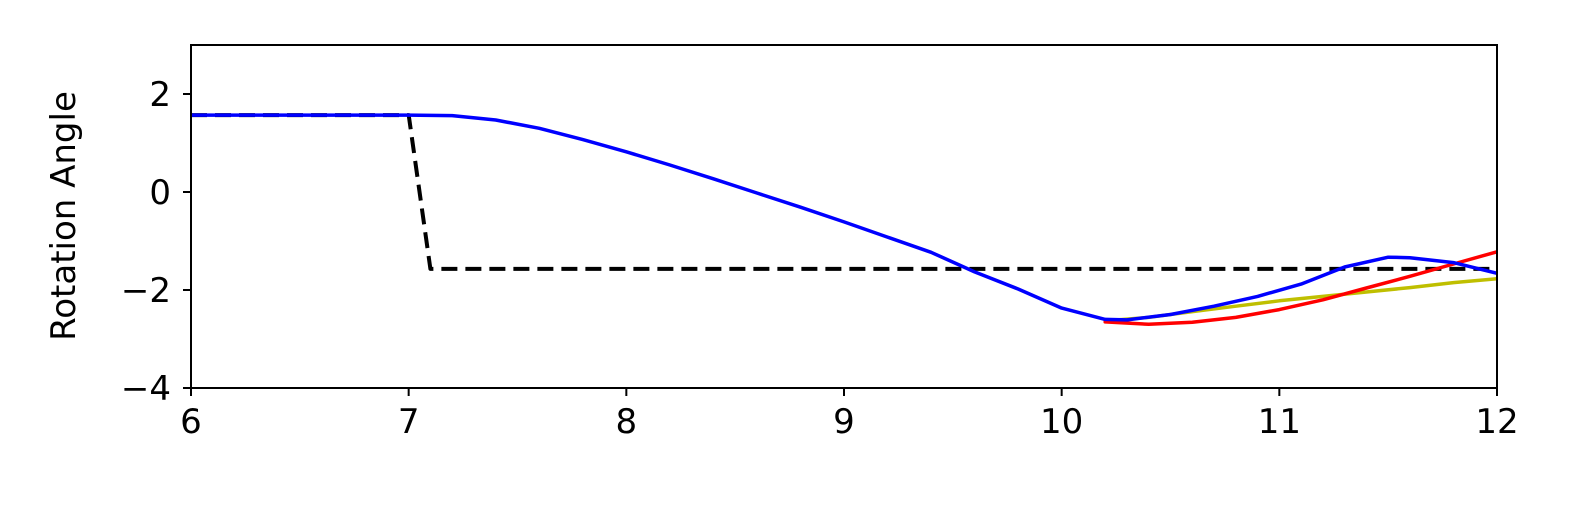 This screenshot has height=510, width=1590. I want to click on x-tick-label-11: 11, so click(1279, 422).